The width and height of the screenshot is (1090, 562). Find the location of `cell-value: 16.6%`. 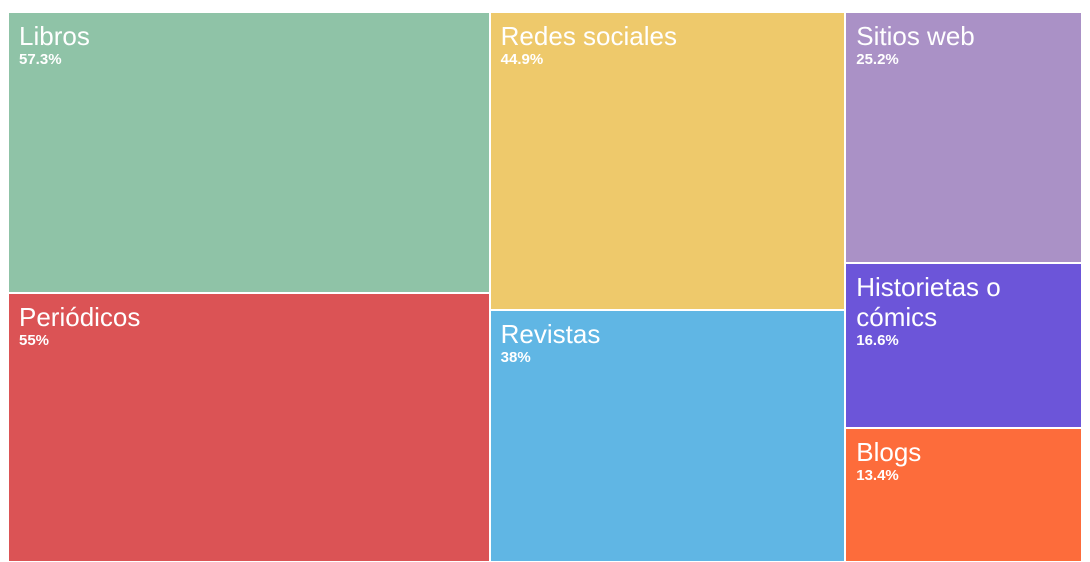

cell-value: 16.6% is located at coordinates (877, 341).